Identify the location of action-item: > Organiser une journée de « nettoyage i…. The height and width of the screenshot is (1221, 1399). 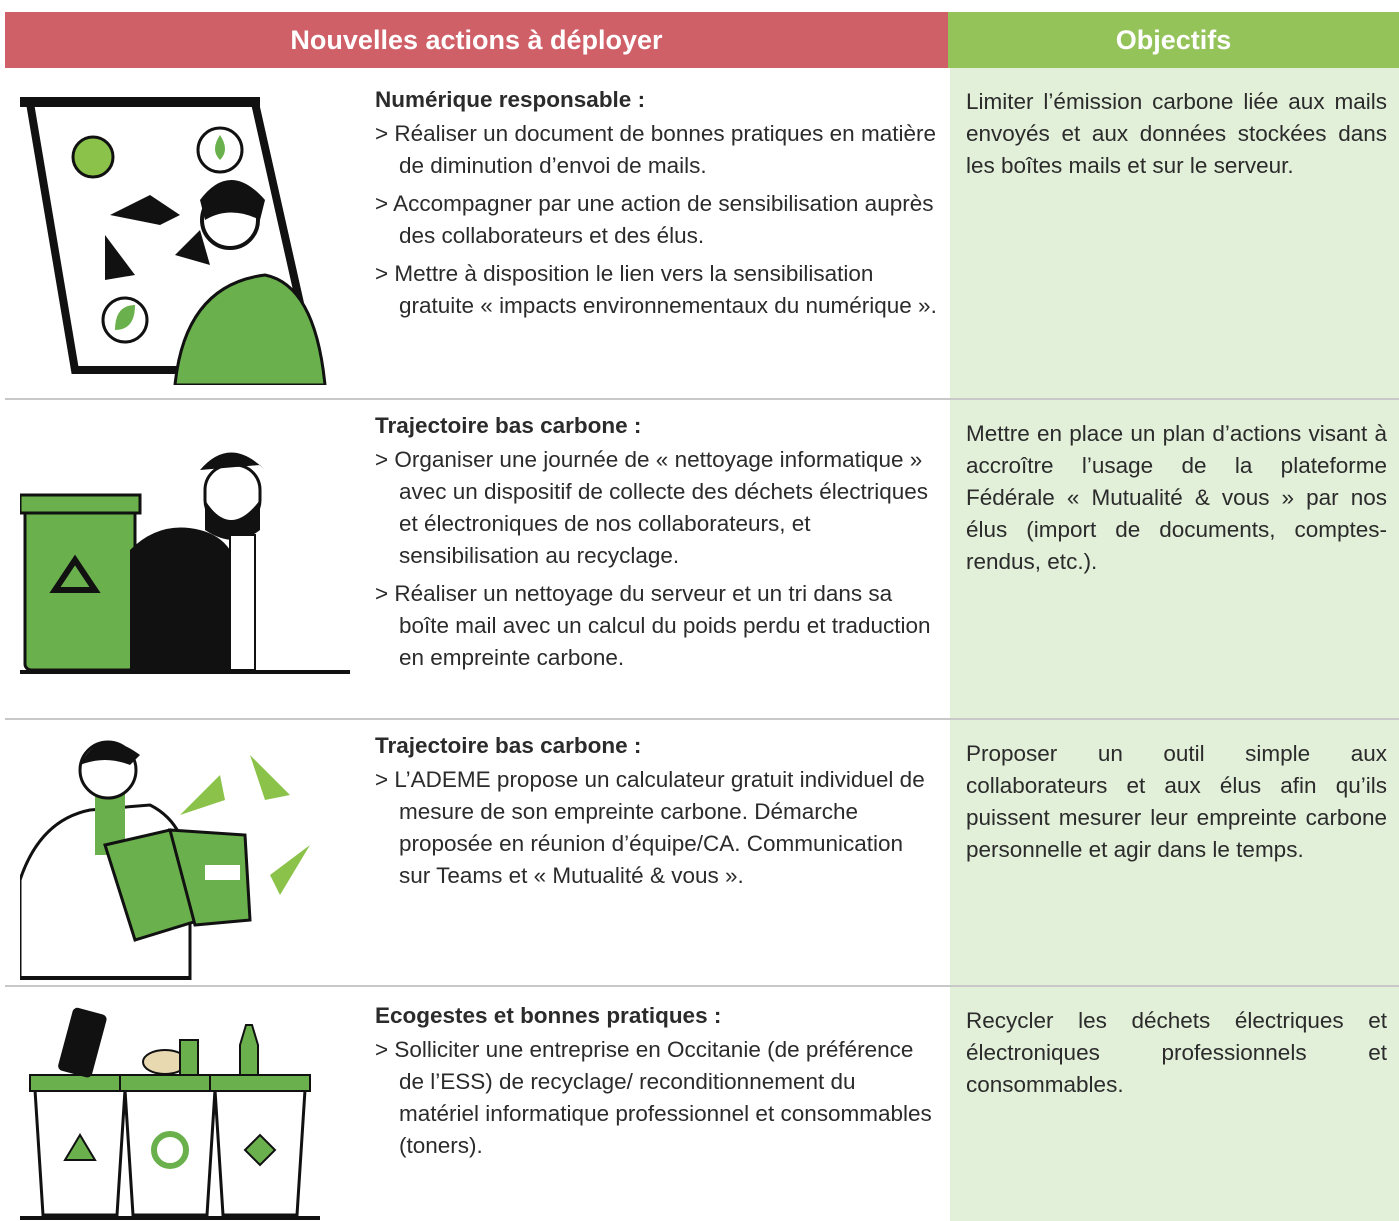
(652, 507).